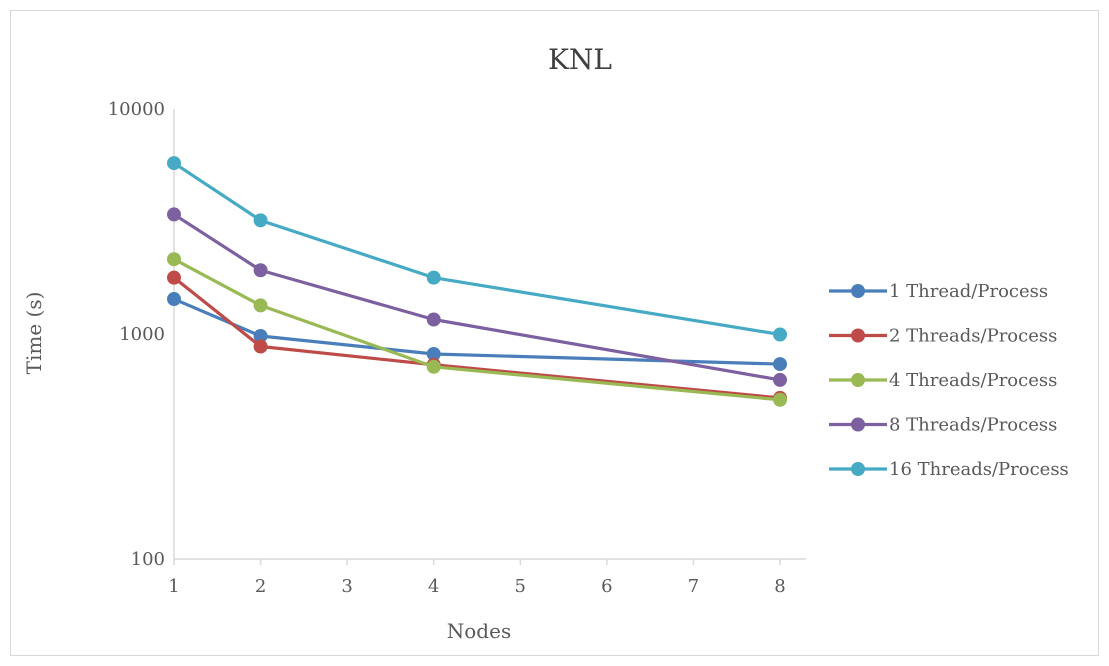 Image resolution: width=1109 pixels, height=666 pixels. Describe the element at coordinates (979, 469) in the screenshot. I see `legend-label: 16 Threads/Process` at that location.